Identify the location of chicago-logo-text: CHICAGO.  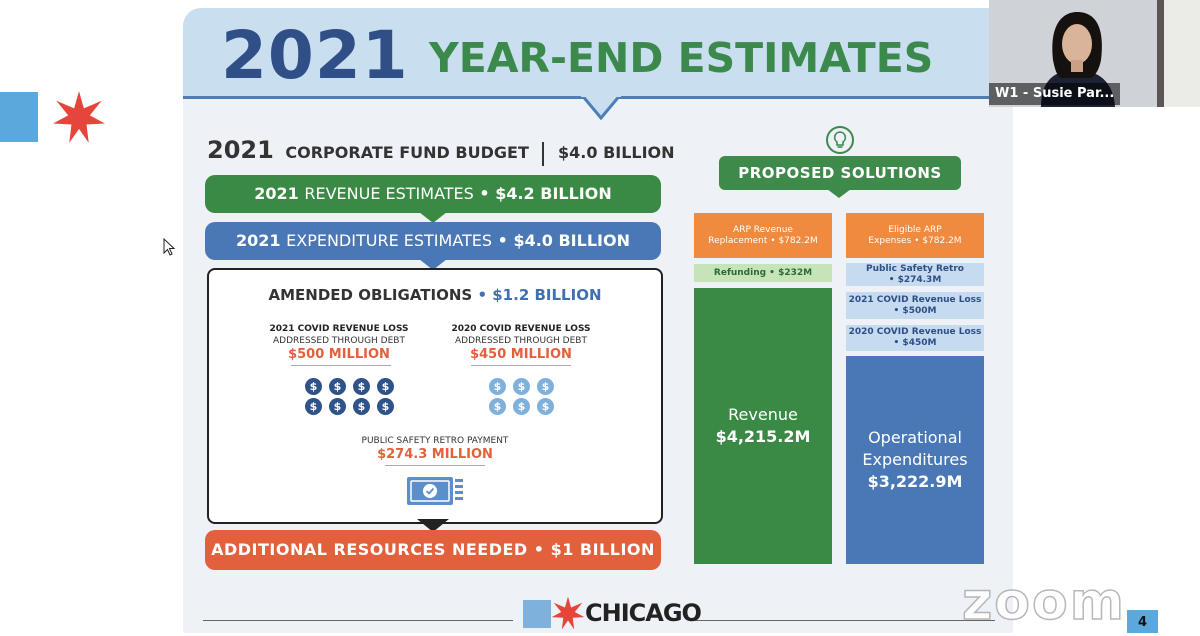
(643, 613).